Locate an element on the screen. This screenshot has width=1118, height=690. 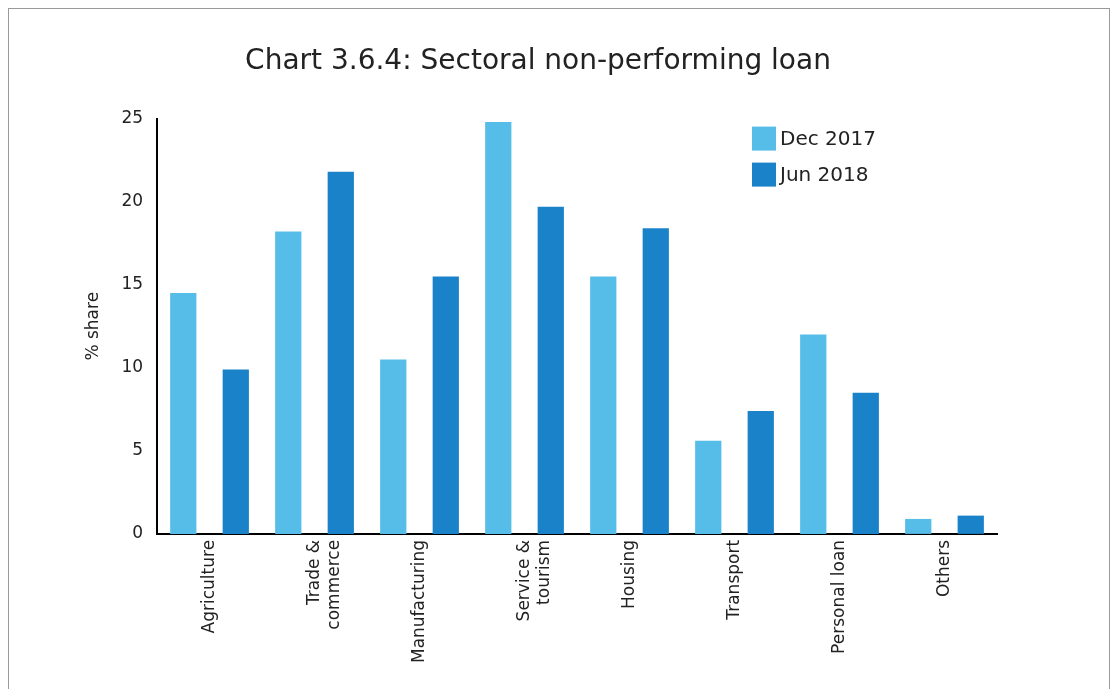
x-tick-label: Service & tourism is located at coordinates (533, 580).